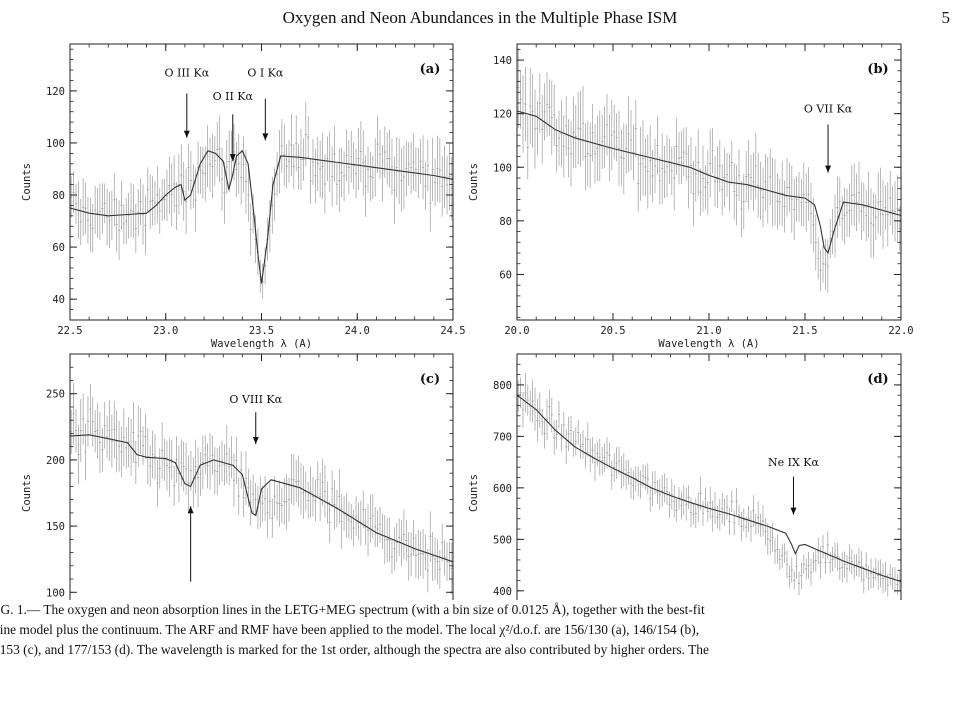 Image resolution: width=960 pixels, height=720 pixels. Describe the element at coordinates (55, 527) in the screenshot. I see `y-tick-label: 150` at that location.